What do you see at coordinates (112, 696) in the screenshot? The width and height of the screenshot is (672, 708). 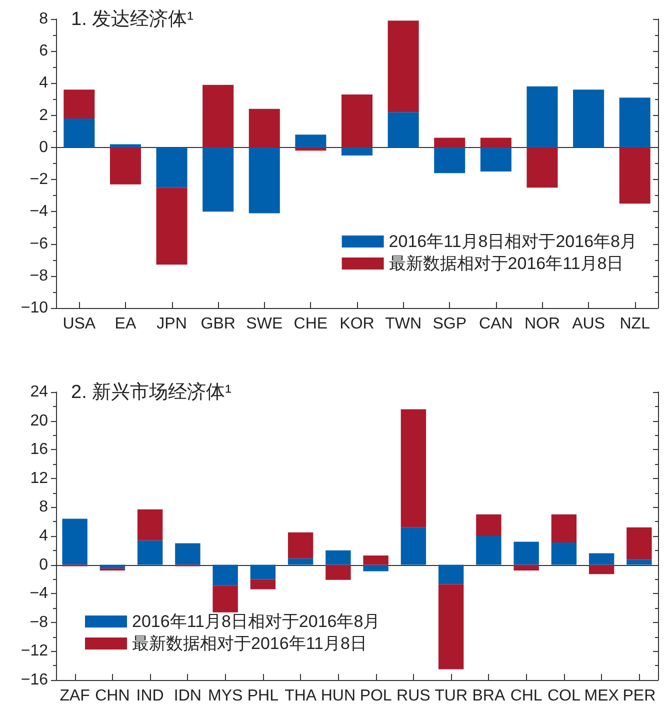 I see `x-tick-label: CHN` at bounding box center [112, 696].